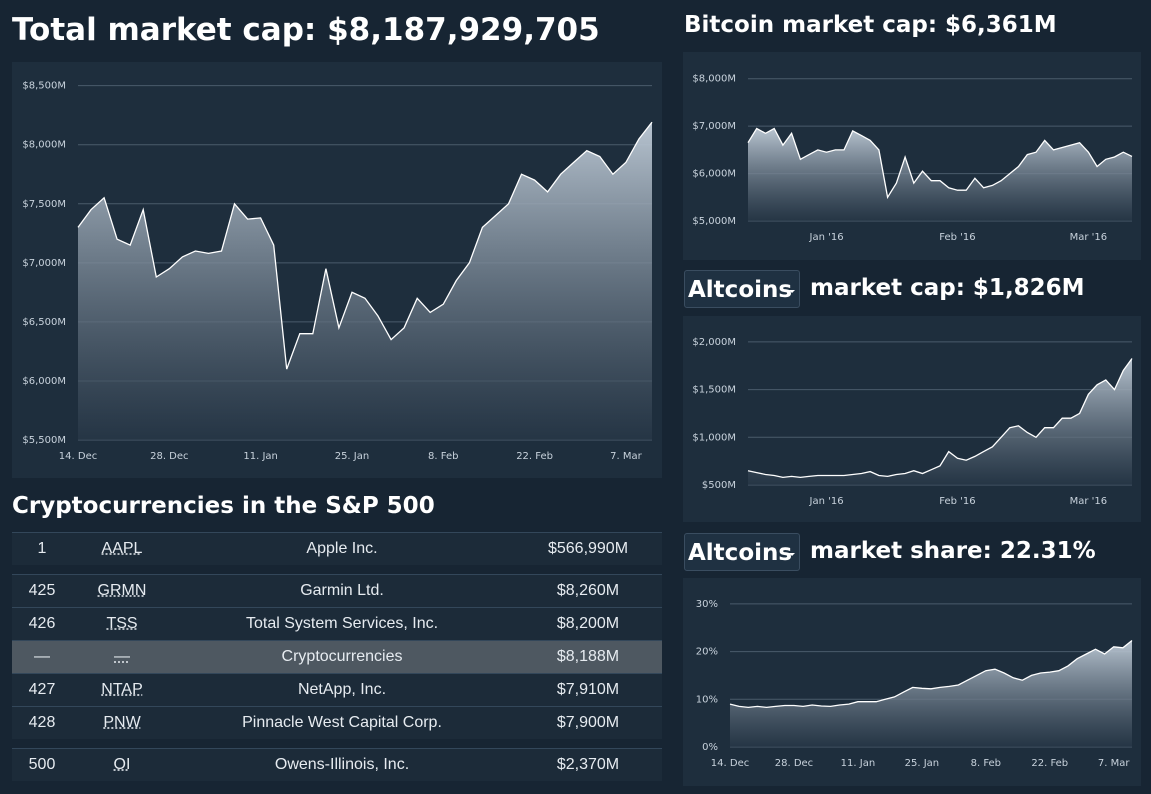 This screenshot has width=1151, height=794. I want to click on table-cell: $2,370M, so click(588, 764).